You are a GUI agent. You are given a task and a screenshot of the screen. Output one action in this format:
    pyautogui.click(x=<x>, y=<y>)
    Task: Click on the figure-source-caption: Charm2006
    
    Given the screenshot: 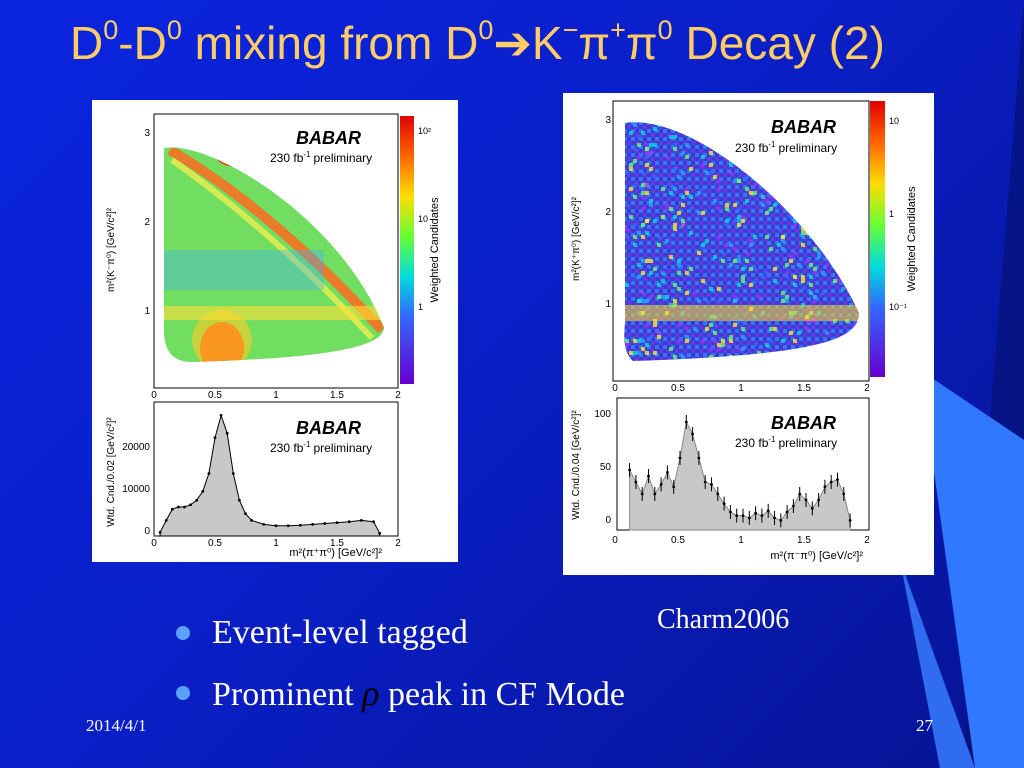 What is the action you would take?
    pyautogui.click(x=723, y=619)
    